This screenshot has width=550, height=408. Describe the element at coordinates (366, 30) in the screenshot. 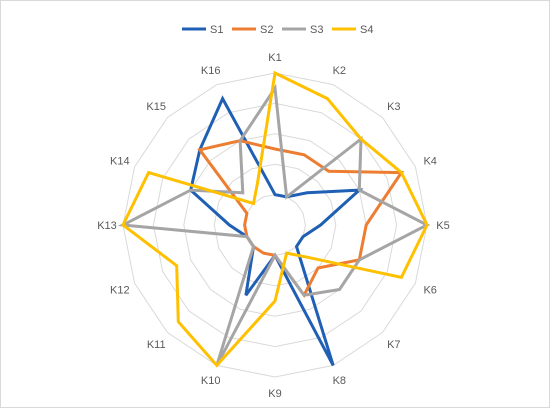

I see `legend-label-s4: S4` at that location.